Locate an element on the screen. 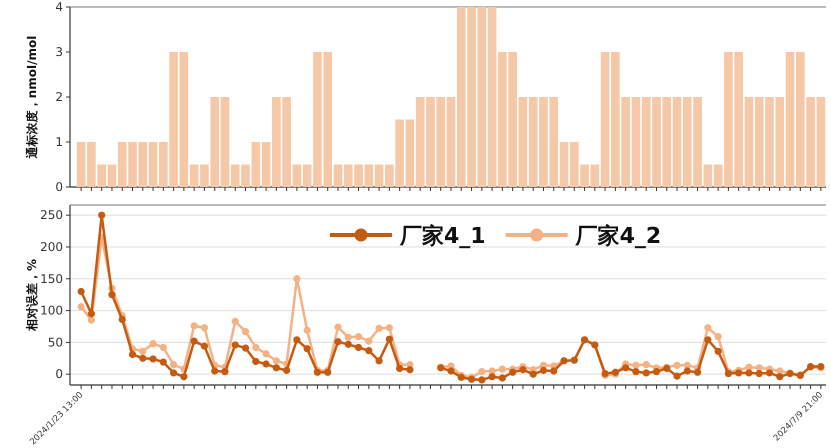 This screenshot has width=831, height=448. y-tick-label: 50 is located at coordinates (55, 342).